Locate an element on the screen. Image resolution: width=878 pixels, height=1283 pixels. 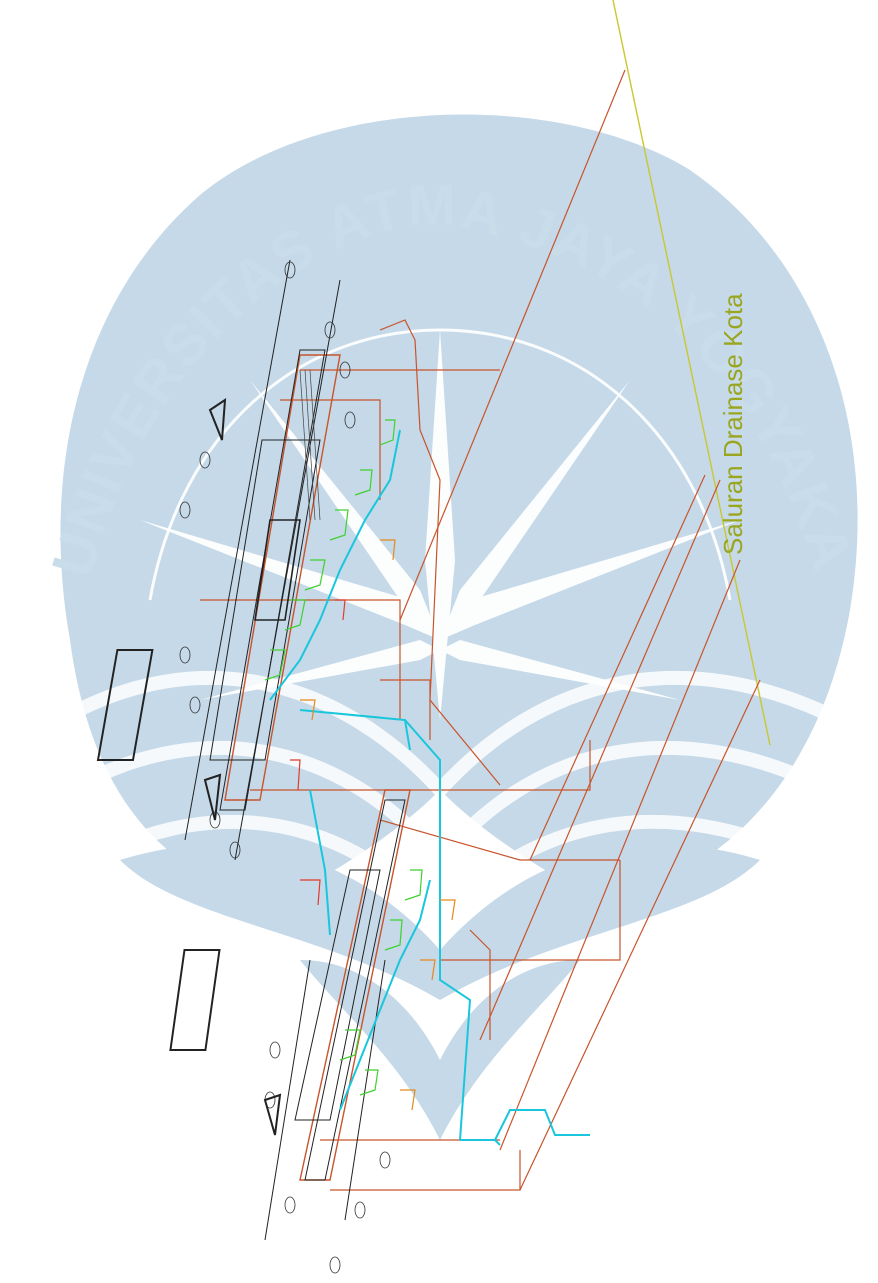
upper-fixture-hatch is located at coordinates (310, 445).